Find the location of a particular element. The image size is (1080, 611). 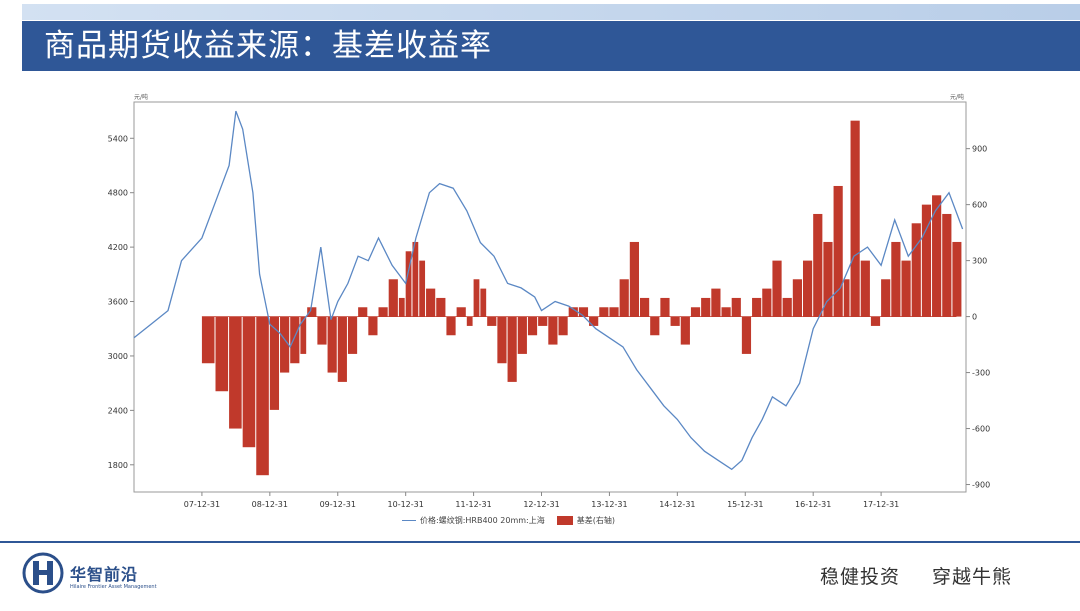

legend-basis-swatch is located at coordinates (564, 520).